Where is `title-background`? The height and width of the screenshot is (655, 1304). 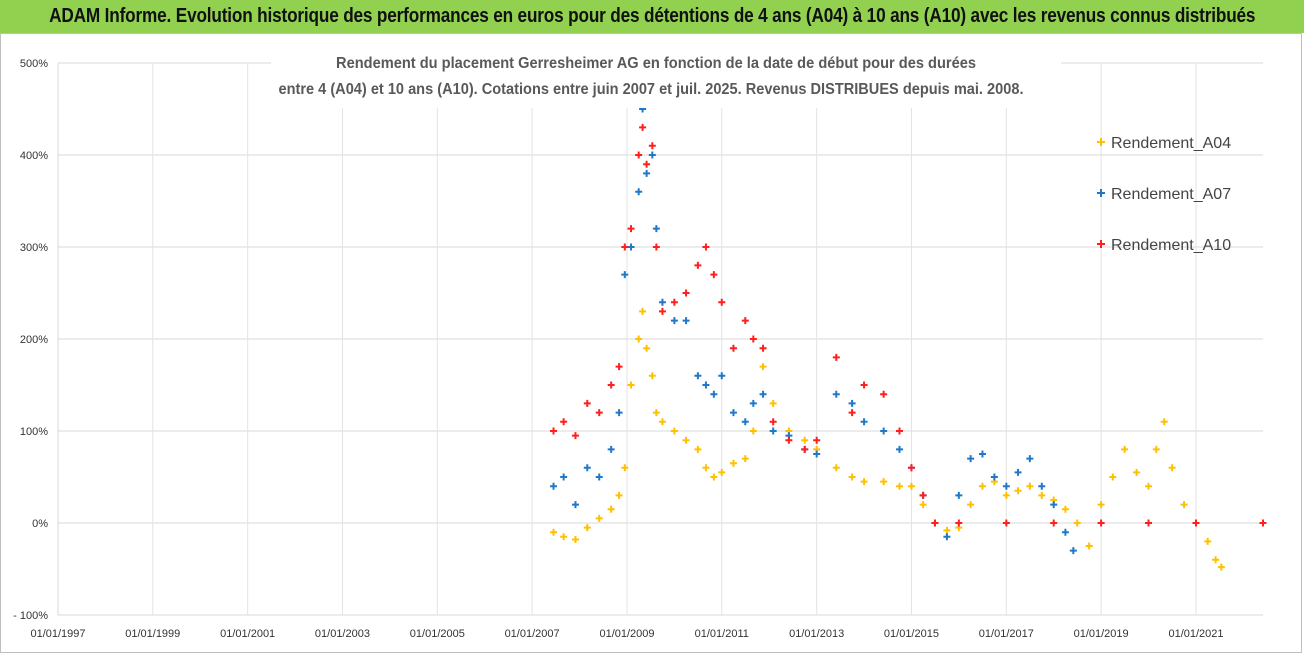 title-background is located at coordinates (666, 77).